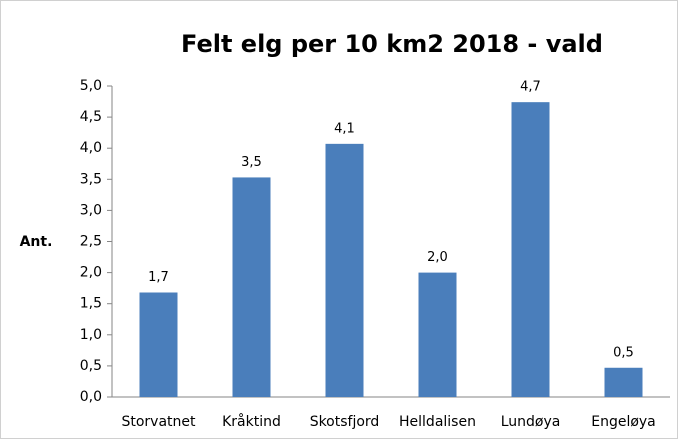 The height and width of the screenshot is (439, 678). What do you see at coordinates (623, 352) in the screenshot?
I see `value-label: 0,5` at bounding box center [623, 352].